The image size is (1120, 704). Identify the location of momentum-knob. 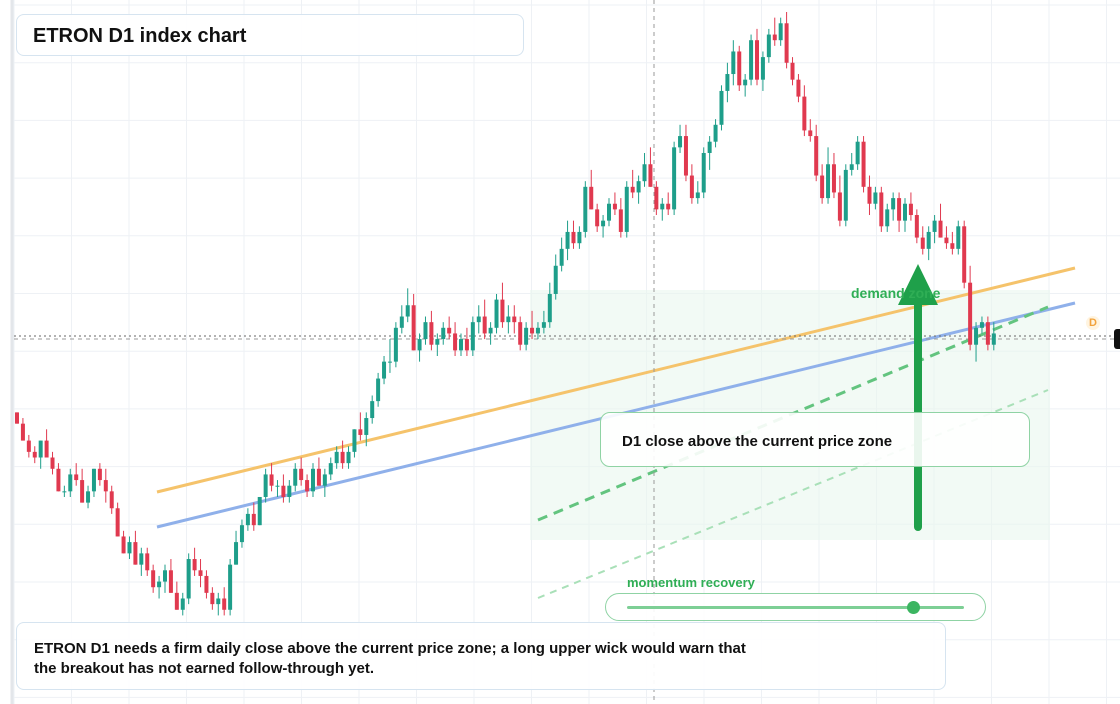
(914, 607).